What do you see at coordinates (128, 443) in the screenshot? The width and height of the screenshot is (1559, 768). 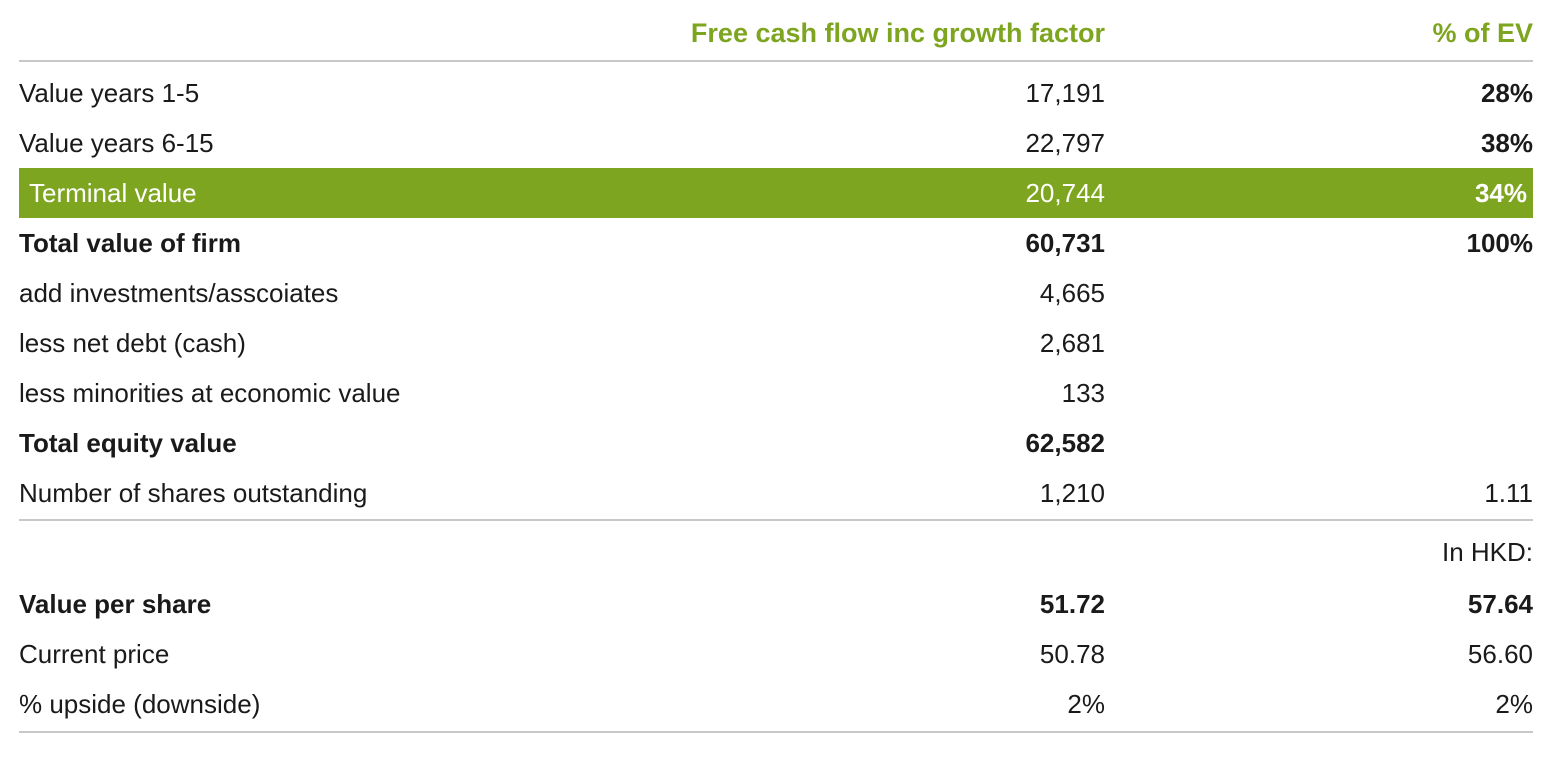 I see `row-label: Total equity value` at bounding box center [128, 443].